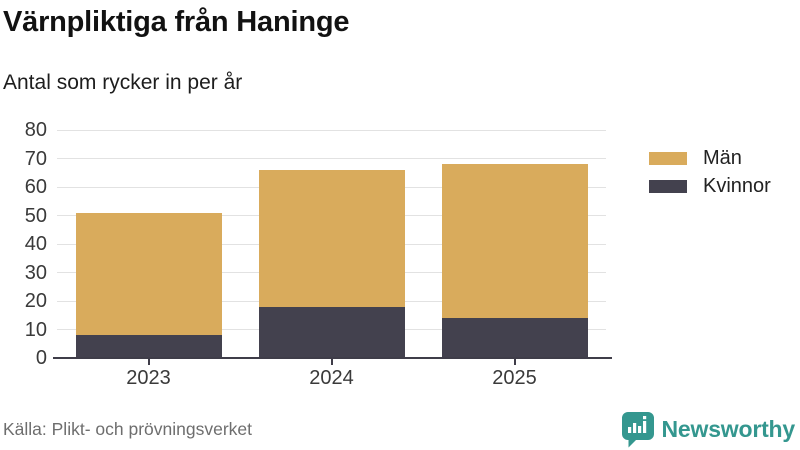 The width and height of the screenshot is (800, 450). Describe the element at coordinates (148, 378) in the screenshot. I see `x-axis-label-2023: 2023` at that location.